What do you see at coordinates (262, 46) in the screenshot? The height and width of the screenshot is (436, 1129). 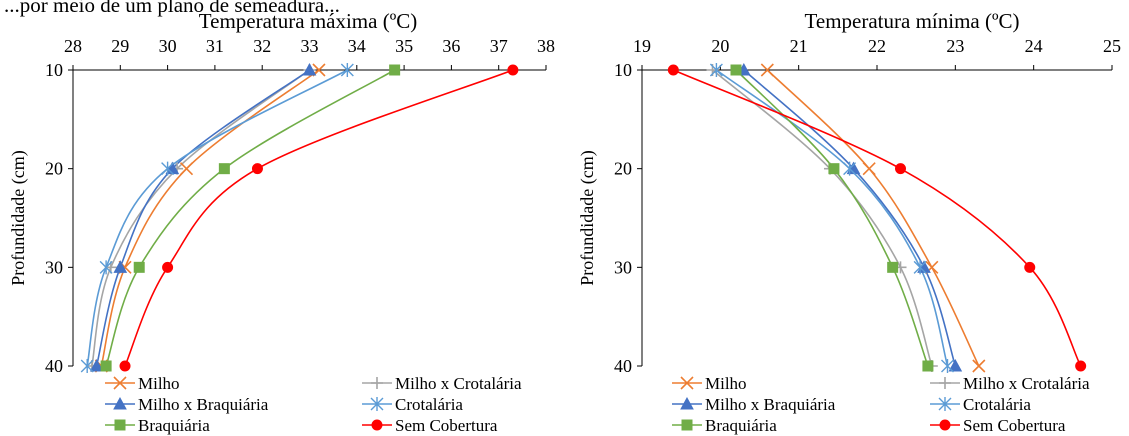 I see `x-tick-label: 32` at bounding box center [262, 46].